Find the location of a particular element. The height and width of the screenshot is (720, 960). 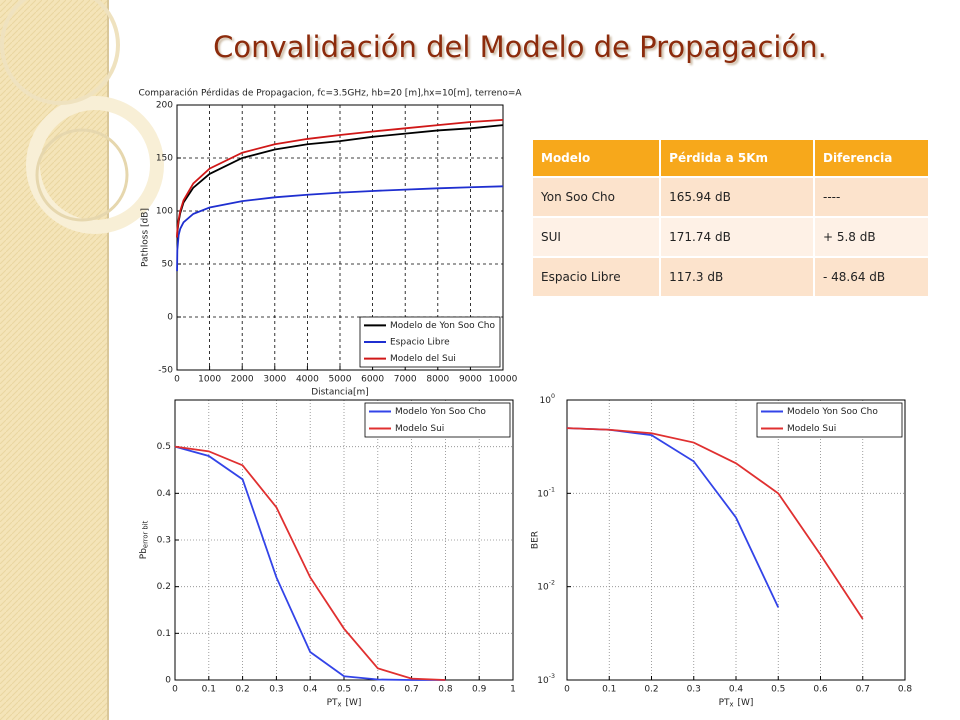

cell: - 48.64 dB is located at coordinates (872, 276).